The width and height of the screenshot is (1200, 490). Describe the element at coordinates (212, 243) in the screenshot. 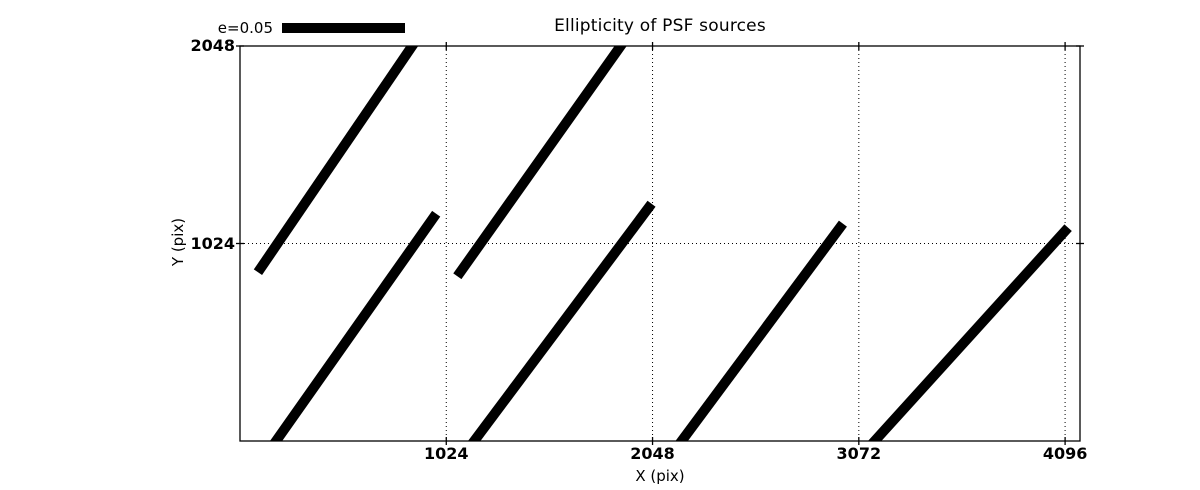

I see `y-tick-label: 1024` at that location.